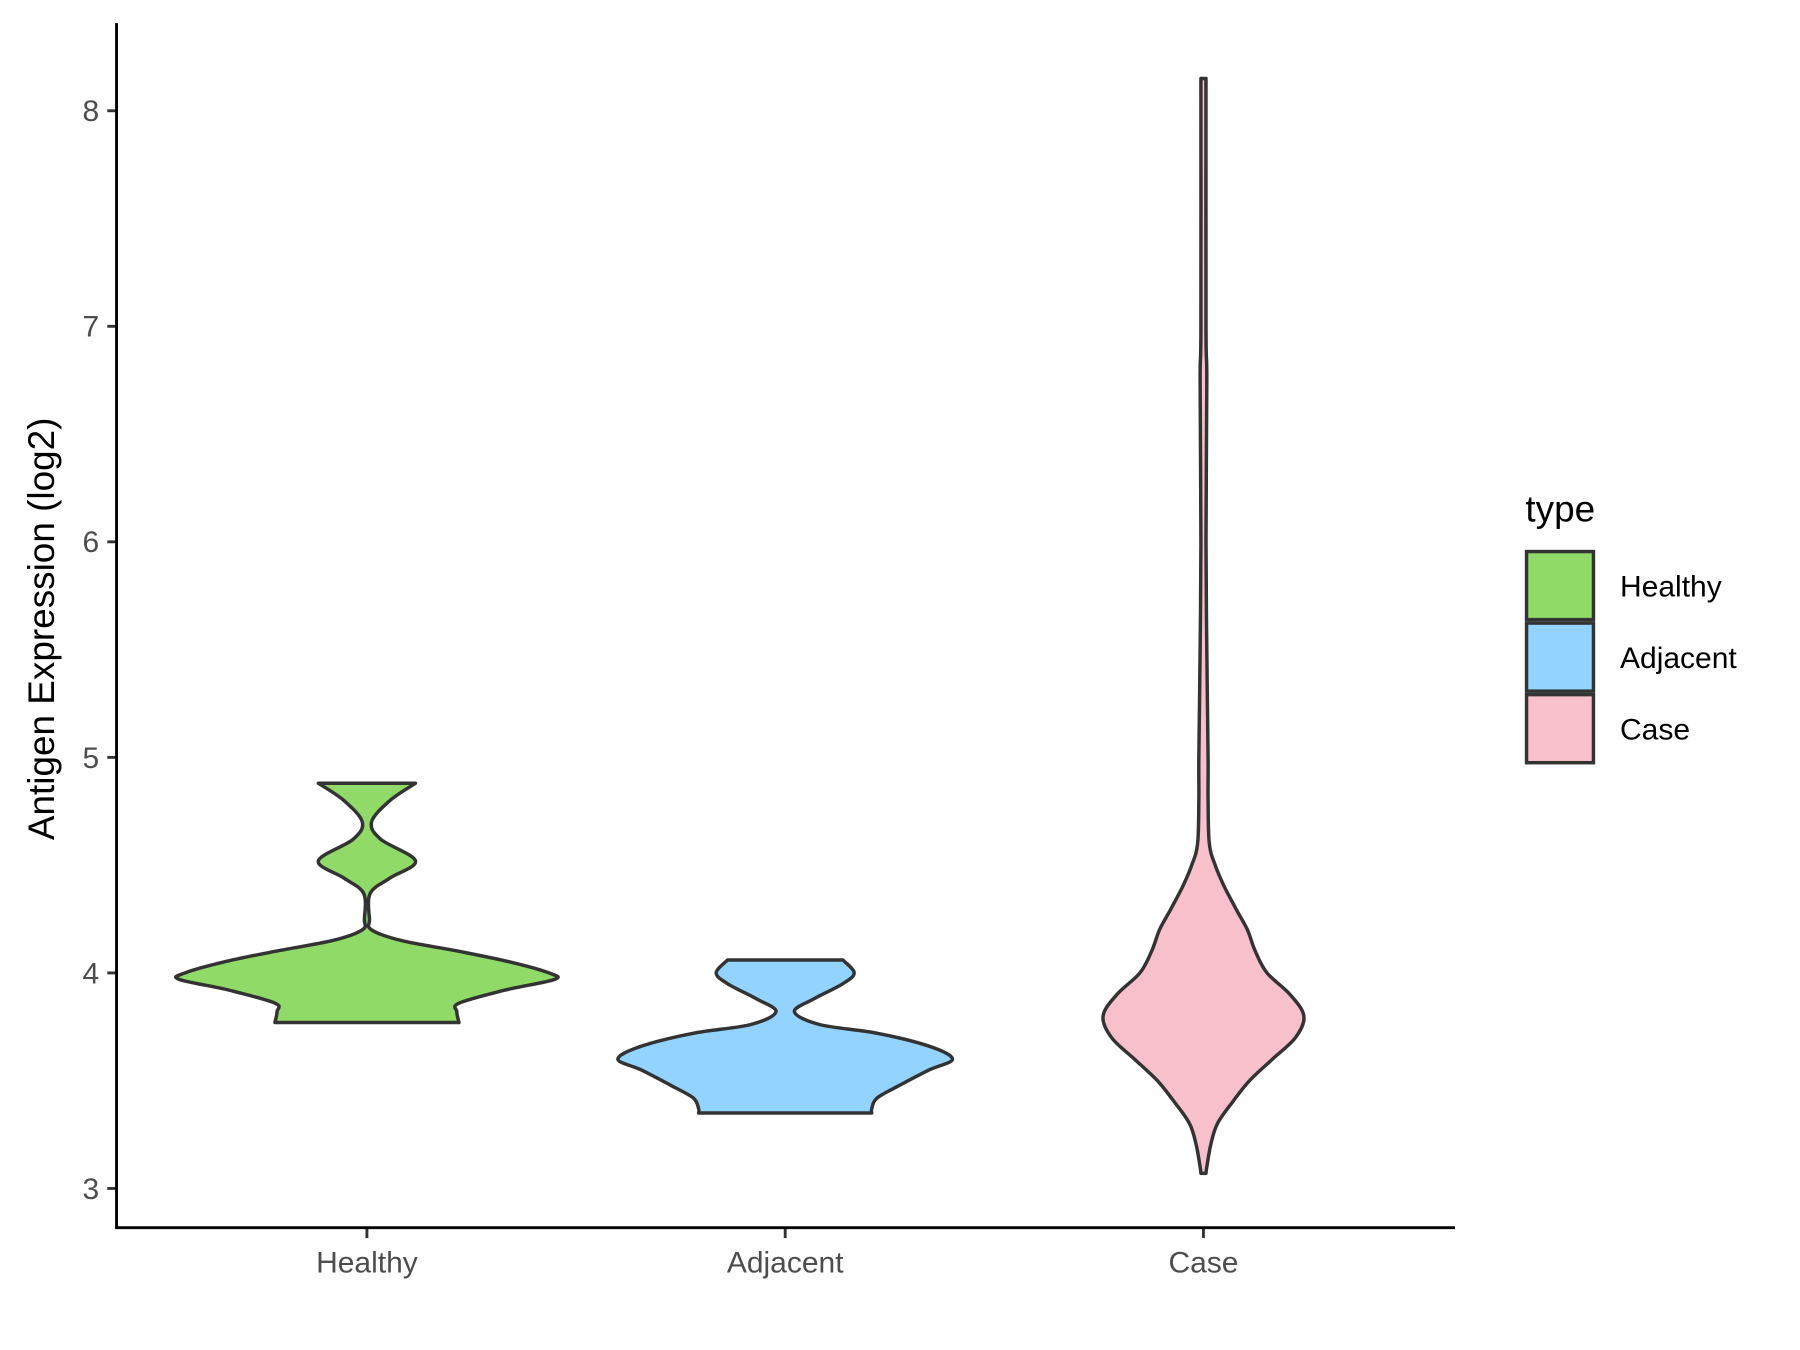 Image resolution: width=1800 pixels, height=1350 pixels. I want to click on y-tick-label: 8, so click(91, 111).